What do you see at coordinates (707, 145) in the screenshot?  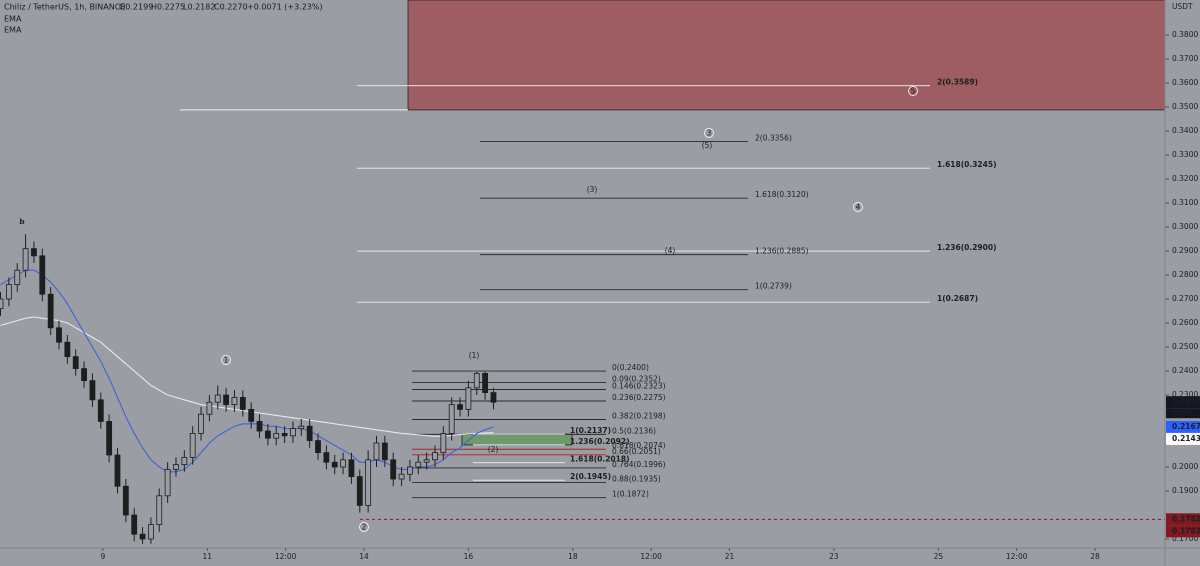 I see `wave-label: (5)` at bounding box center [707, 145].